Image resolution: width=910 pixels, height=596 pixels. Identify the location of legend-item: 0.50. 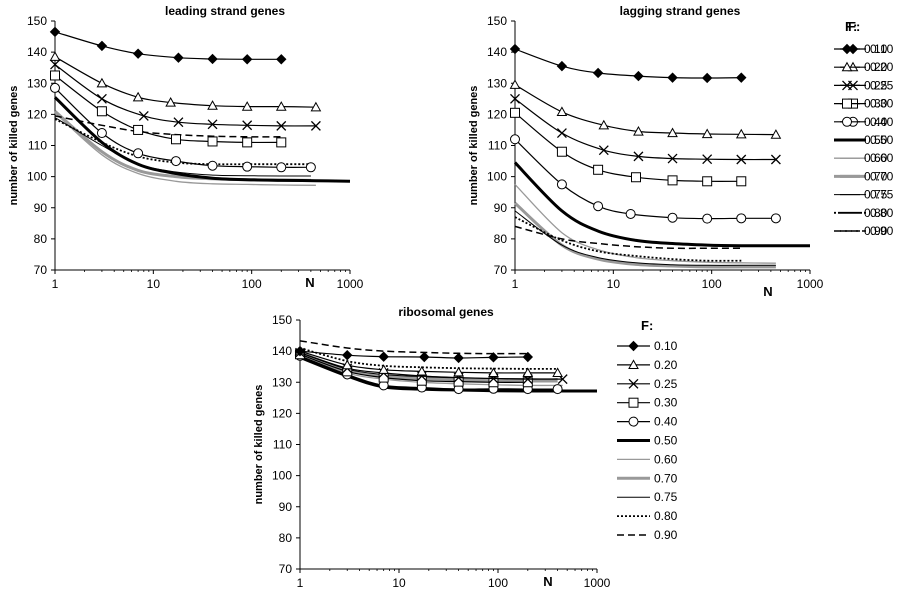
(647, 441).